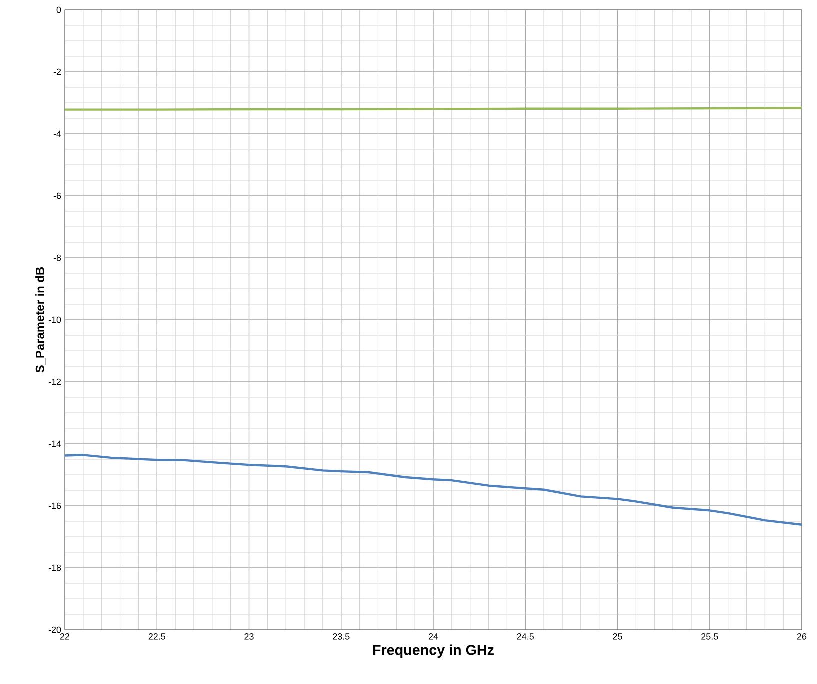 The height and width of the screenshot is (684, 817). I want to click on x-tick-label: 22, so click(65, 637).